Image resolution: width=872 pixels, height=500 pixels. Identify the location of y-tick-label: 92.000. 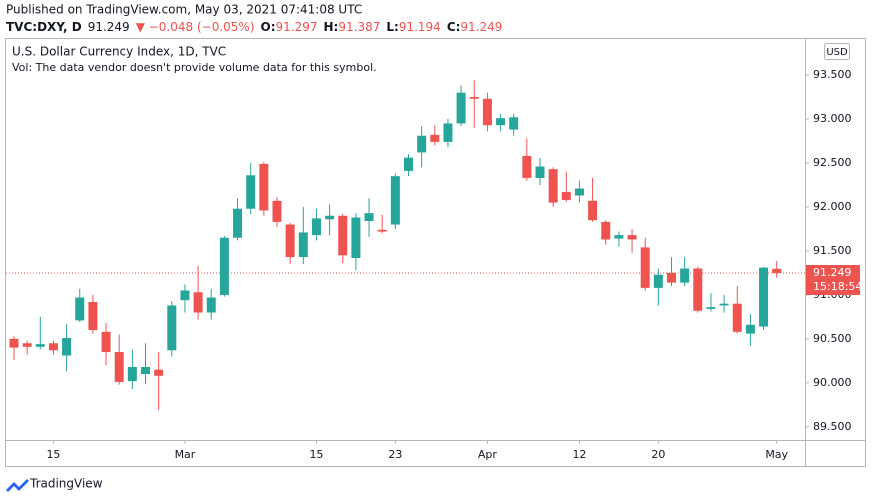
(832, 206).